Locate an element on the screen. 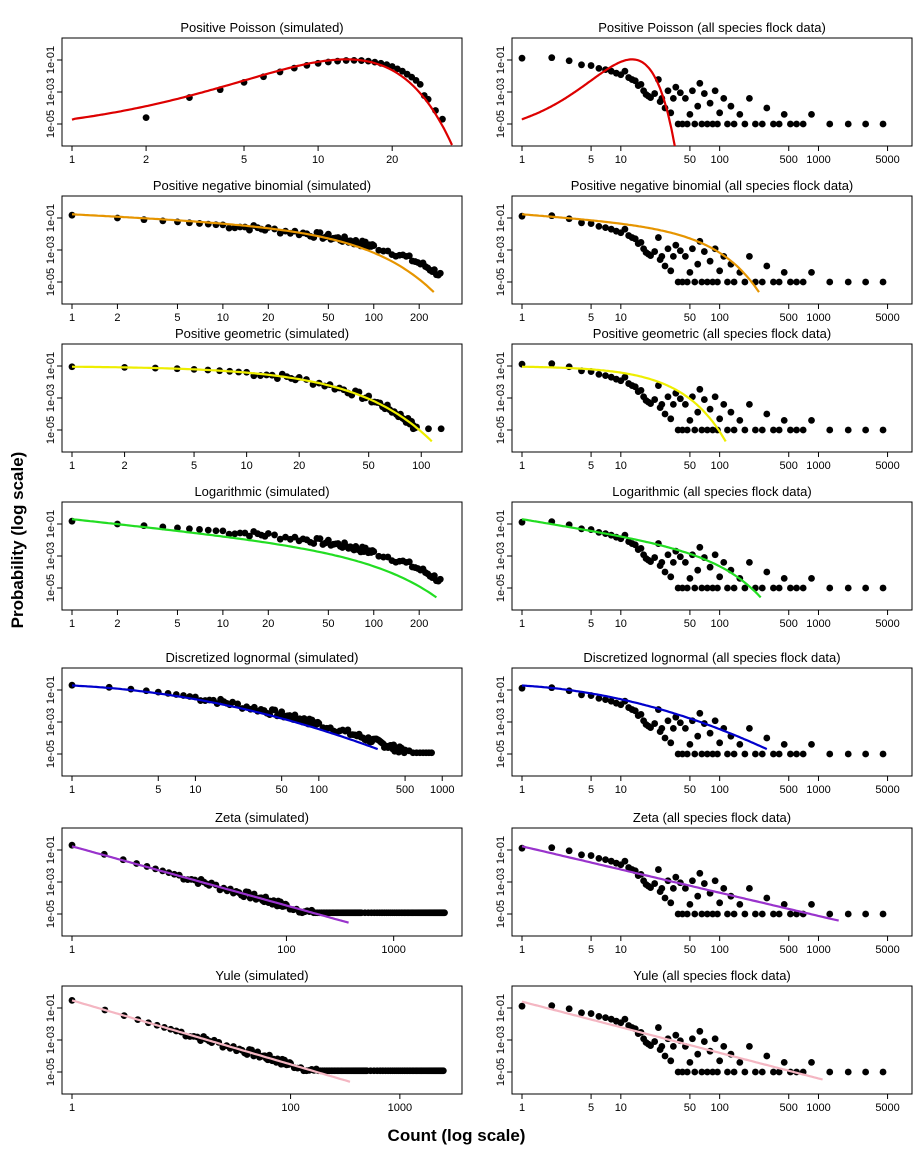  y-tick-label: 1e-05 is located at coordinates (51, 754).